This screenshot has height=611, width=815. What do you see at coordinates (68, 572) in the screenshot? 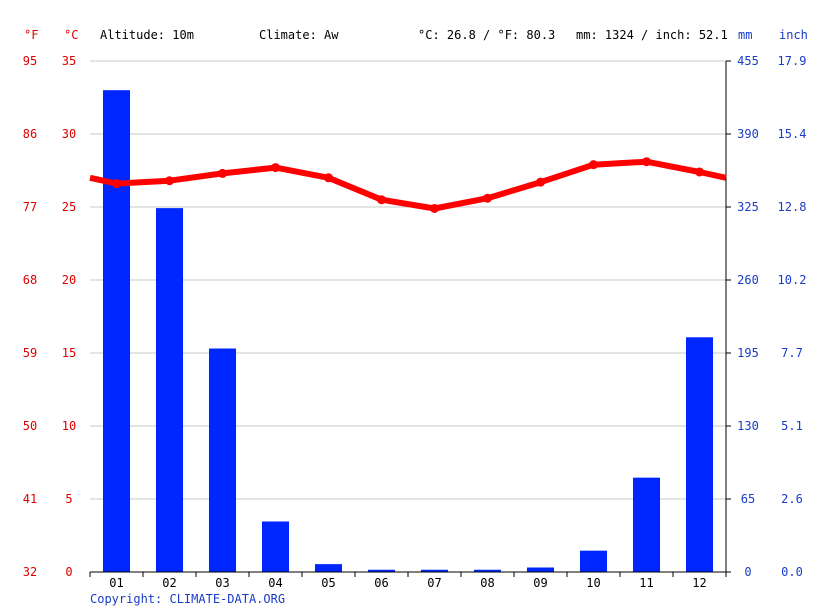
I see `celsius-tick-label: 0` at bounding box center [68, 572].